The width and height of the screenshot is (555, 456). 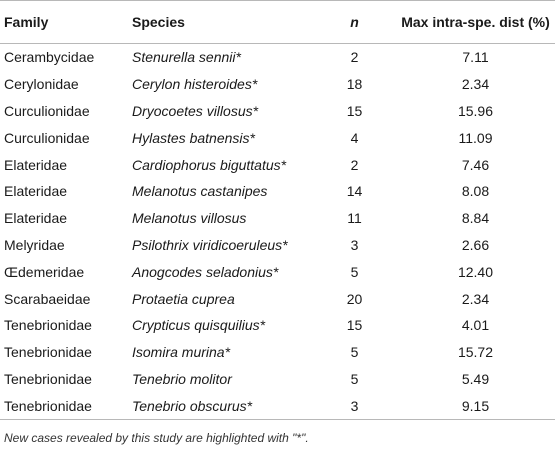 I want to click on cell-species: Tenebrio obscurus*, so click(x=192, y=405).